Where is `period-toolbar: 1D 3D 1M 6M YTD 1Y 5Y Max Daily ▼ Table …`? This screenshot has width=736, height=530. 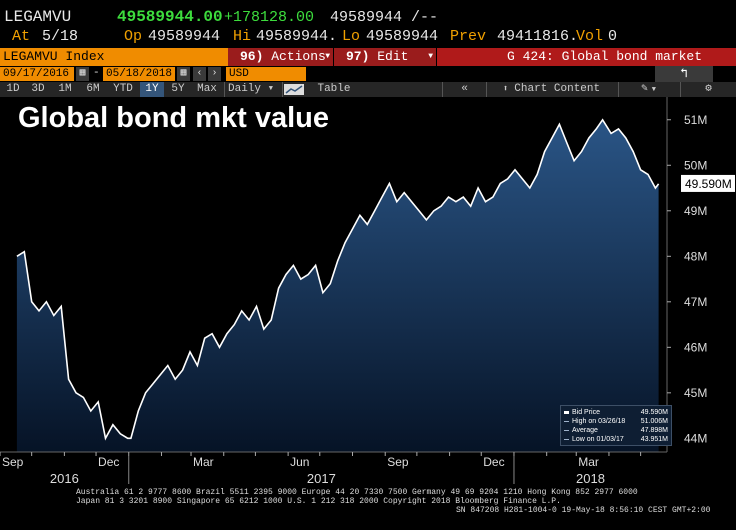 period-toolbar: 1D 3D 1M 6M YTD 1Y 5Y Max Daily ▼ Table … is located at coordinates (368, 89).